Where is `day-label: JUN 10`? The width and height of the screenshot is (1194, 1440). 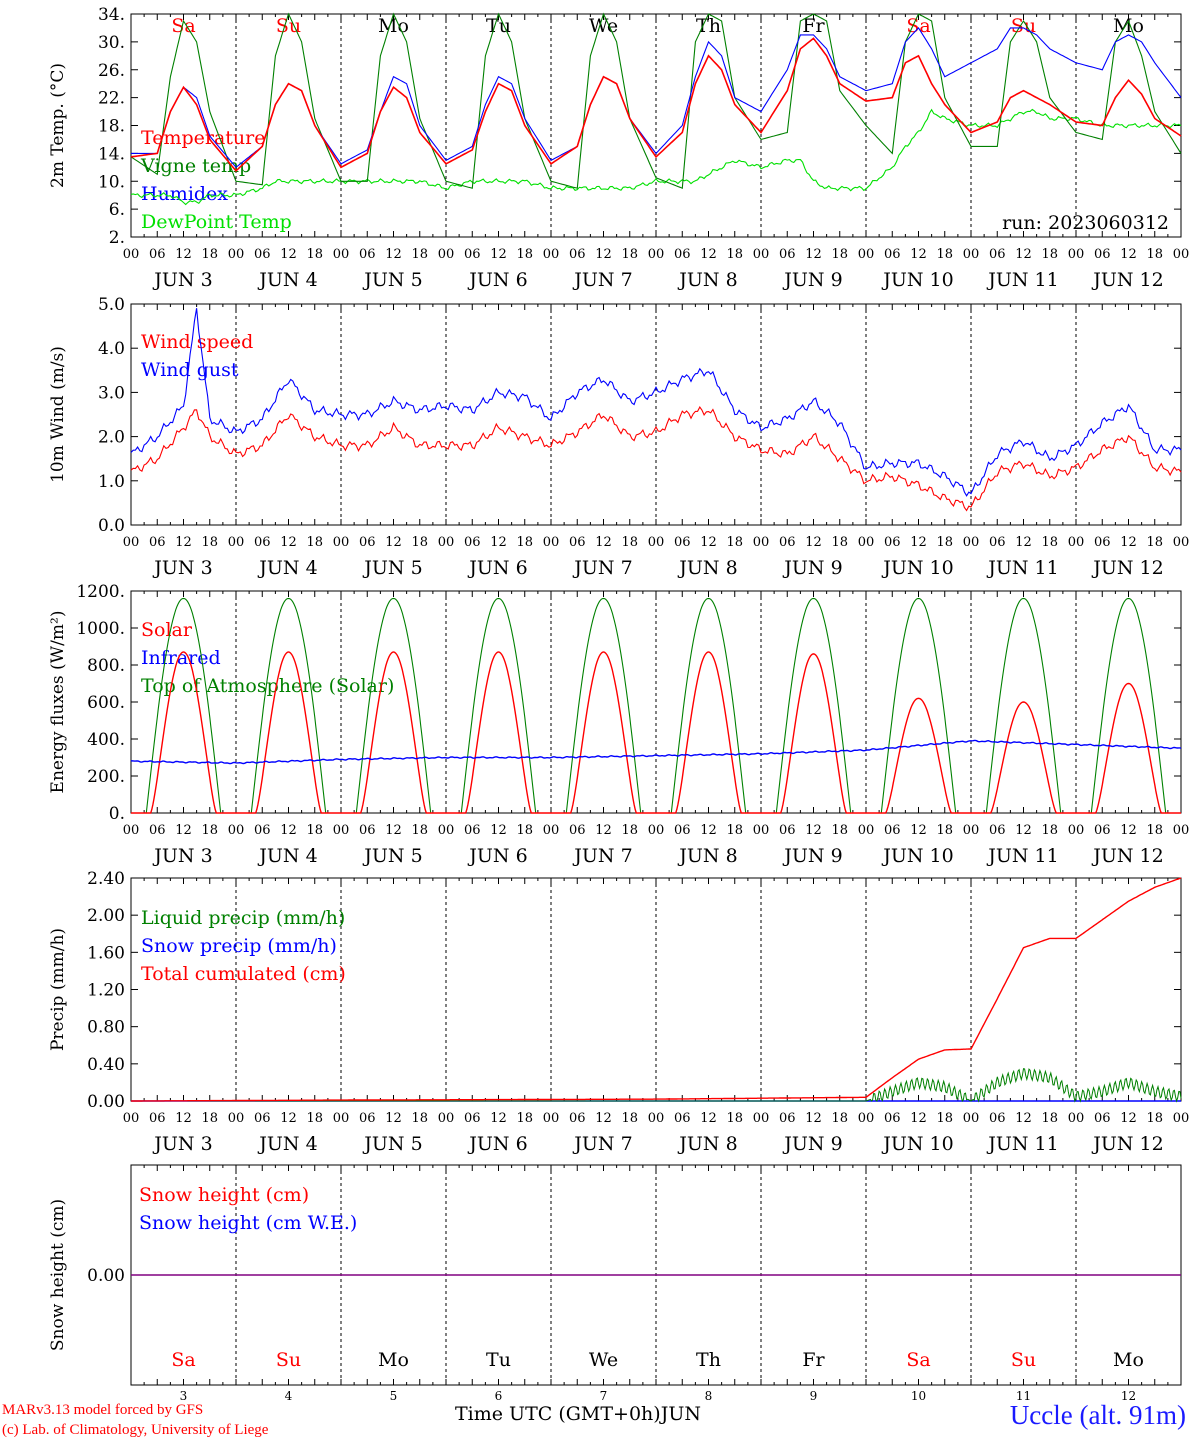
day-label: JUN 10 is located at coordinates (917, 1144).